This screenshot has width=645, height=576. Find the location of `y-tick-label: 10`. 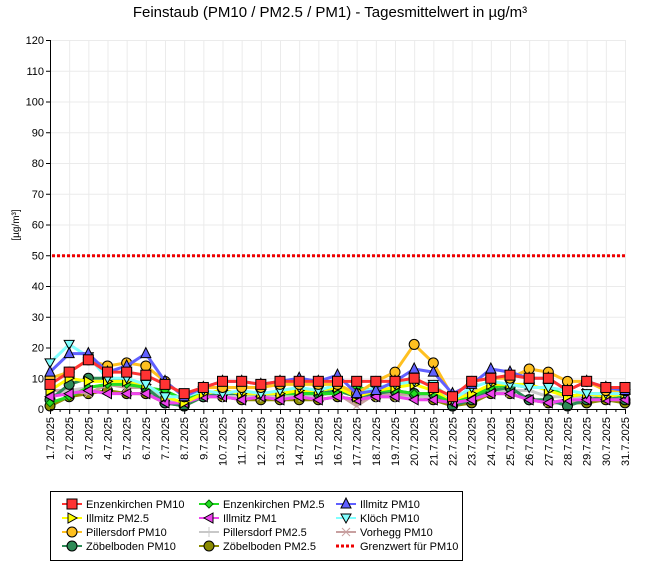

y-tick-label: 10 is located at coordinates (38, 379).